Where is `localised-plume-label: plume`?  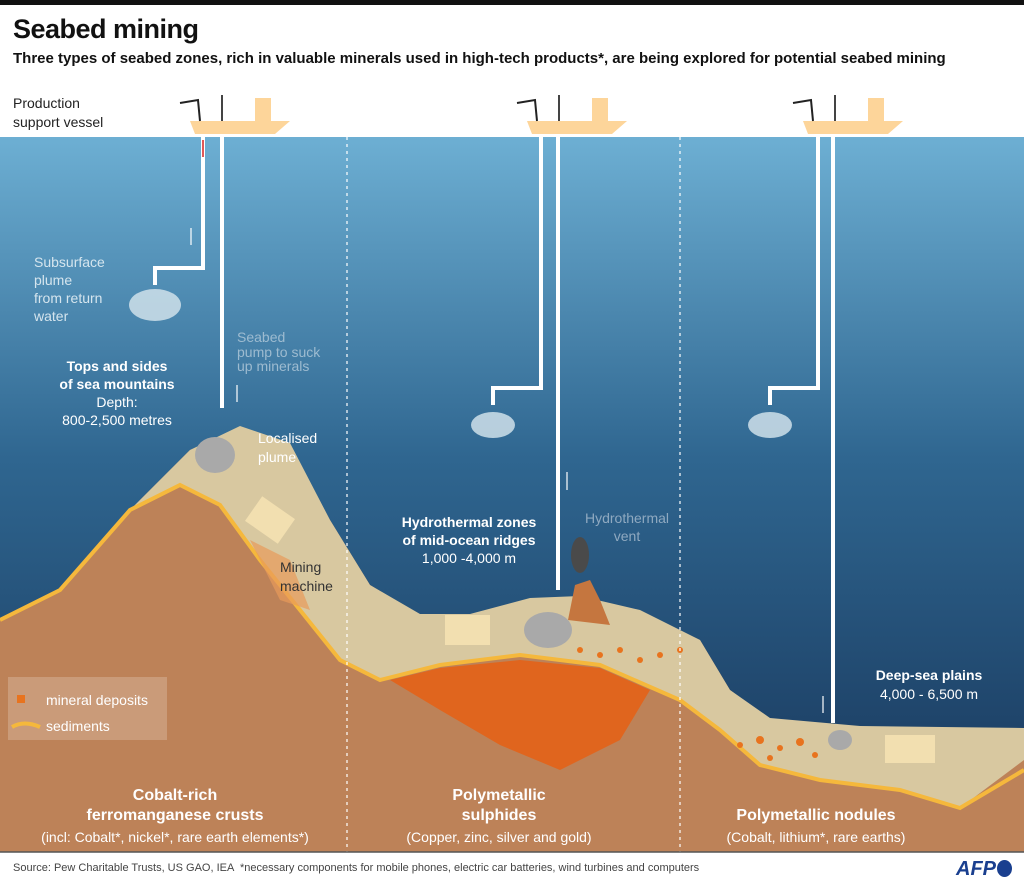 localised-plume-label: plume is located at coordinates (277, 457).